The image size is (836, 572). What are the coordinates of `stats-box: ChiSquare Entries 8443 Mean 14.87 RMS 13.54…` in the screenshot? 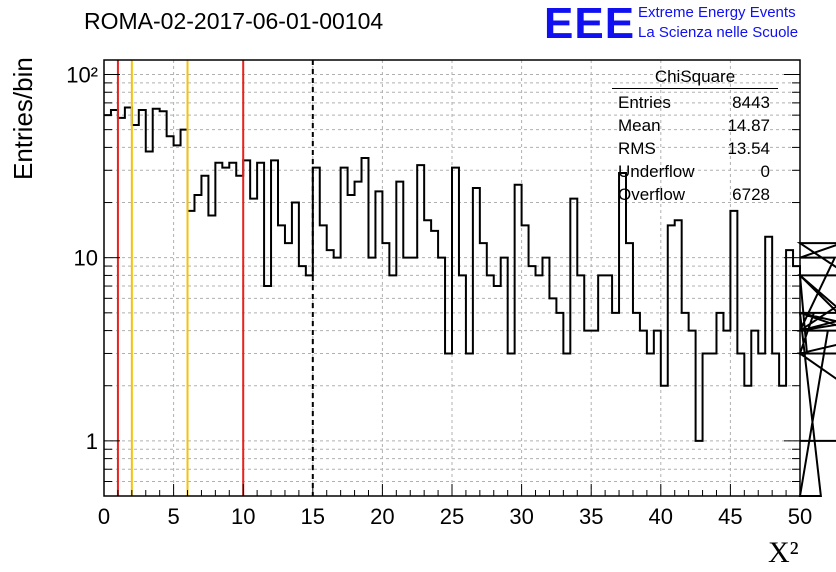 It's located at (695, 136).